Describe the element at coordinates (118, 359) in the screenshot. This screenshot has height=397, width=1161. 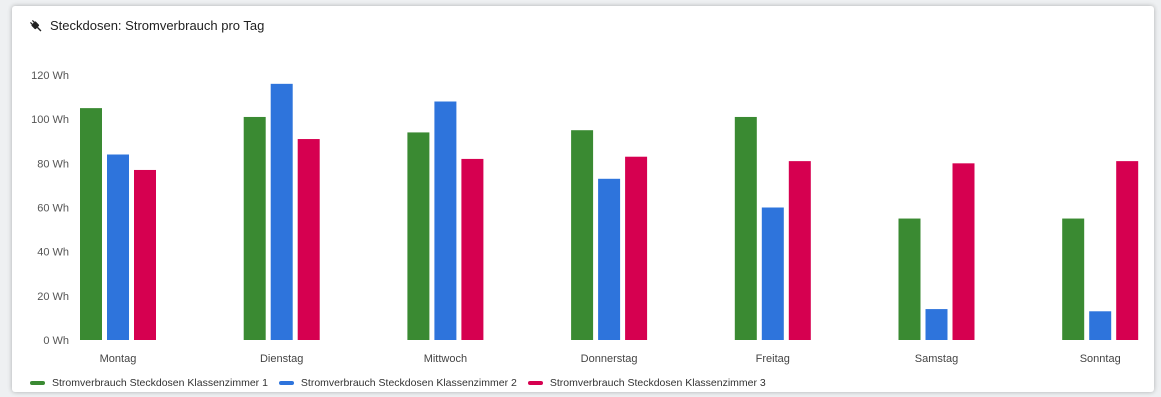
I see `x-tick-label: Montag` at that location.